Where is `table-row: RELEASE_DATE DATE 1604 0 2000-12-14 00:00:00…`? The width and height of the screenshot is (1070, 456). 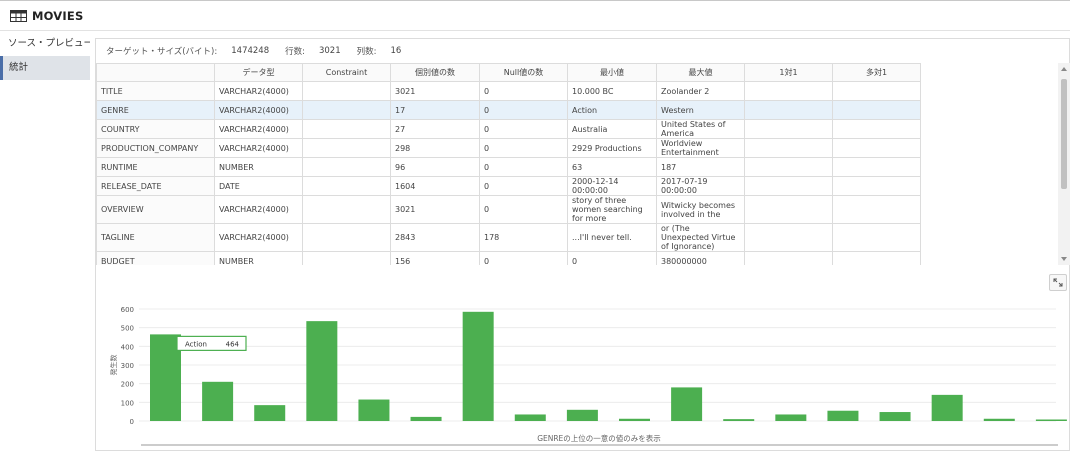
table-row: RELEASE_DATE DATE 1604 0 2000-12-14 00:00:00… is located at coordinates (508, 186).